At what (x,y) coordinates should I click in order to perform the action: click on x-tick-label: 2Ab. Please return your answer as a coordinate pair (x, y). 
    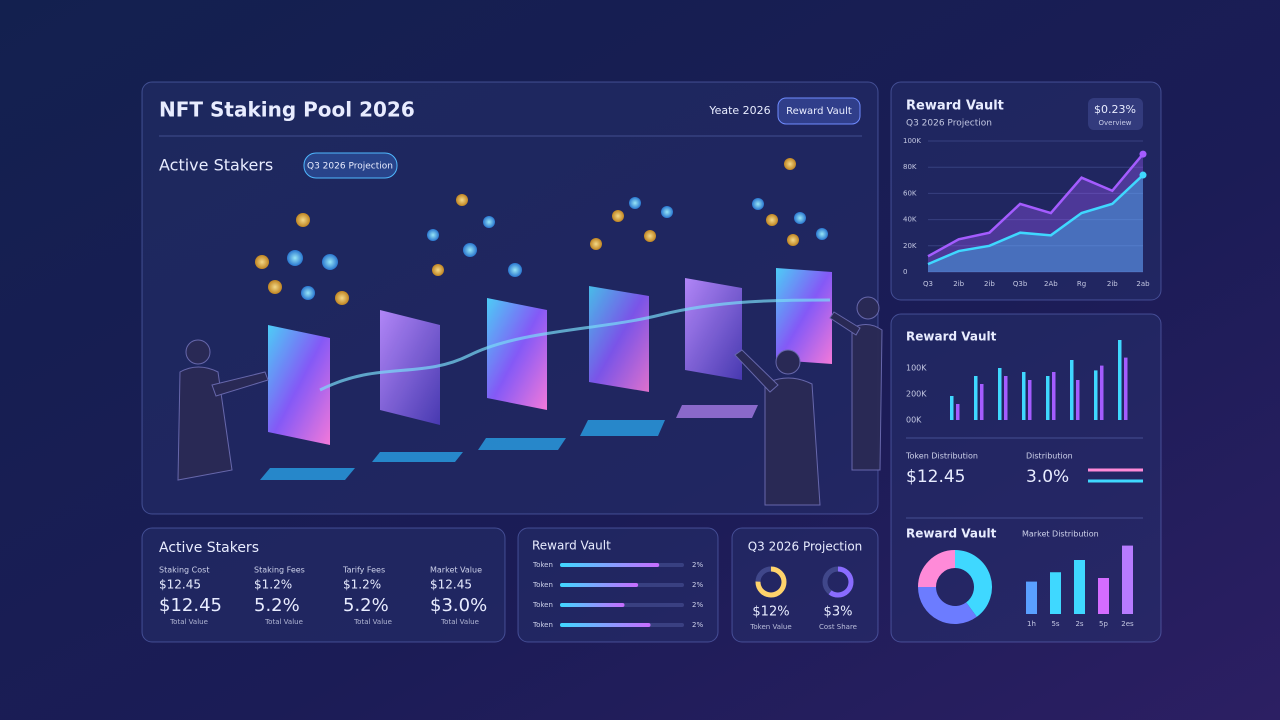
    Looking at the image, I should click on (1051, 284).